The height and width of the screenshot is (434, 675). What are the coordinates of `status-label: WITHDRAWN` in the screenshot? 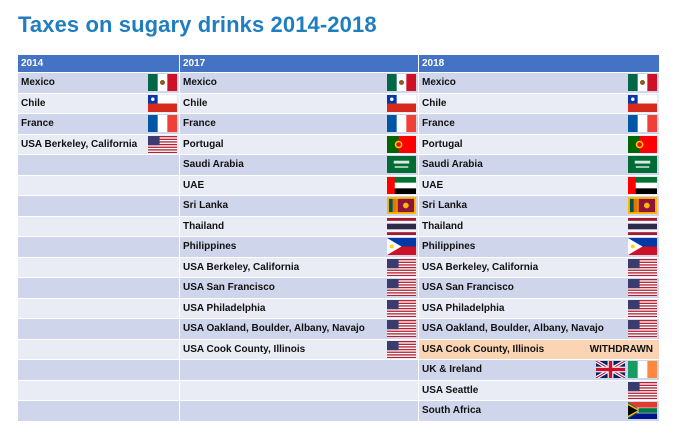 It's located at (621, 349).